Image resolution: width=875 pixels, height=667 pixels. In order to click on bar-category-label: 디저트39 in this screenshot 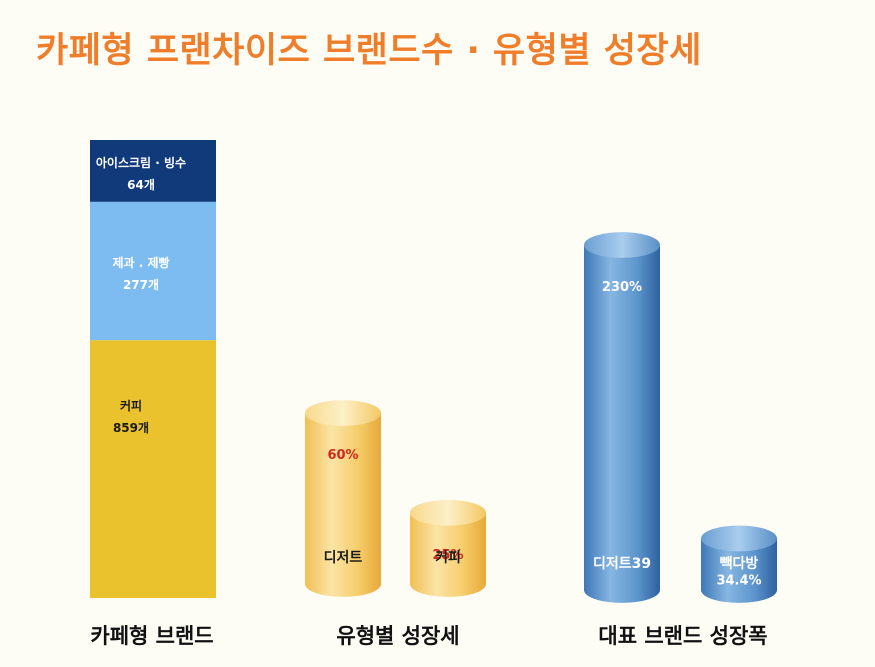, I will do `click(622, 564)`.